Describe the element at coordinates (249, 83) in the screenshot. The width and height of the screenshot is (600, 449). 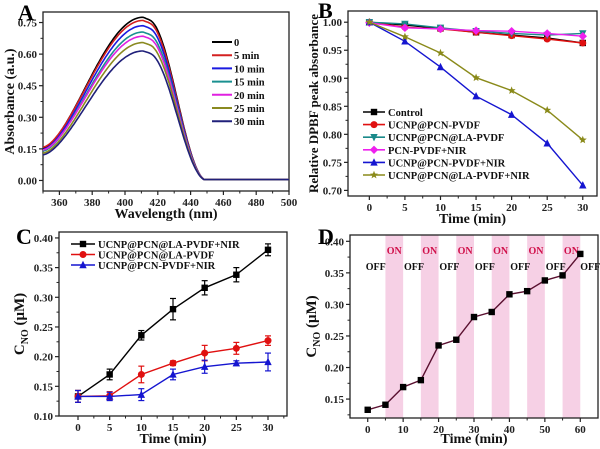
I see `legend-label: 15 min` at that location.